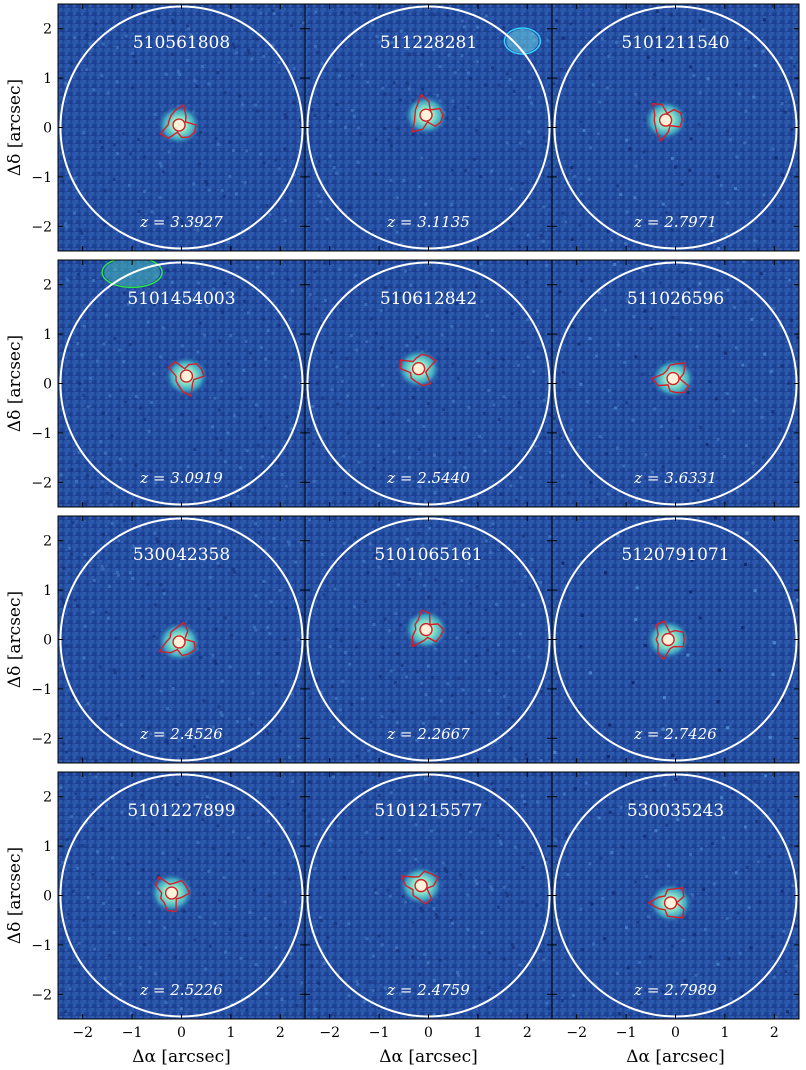 The image size is (806, 1070). Describe the element at coordinates (428, 990) in the screenshot. I see `redshift-label: z = 2.4759` at that location.